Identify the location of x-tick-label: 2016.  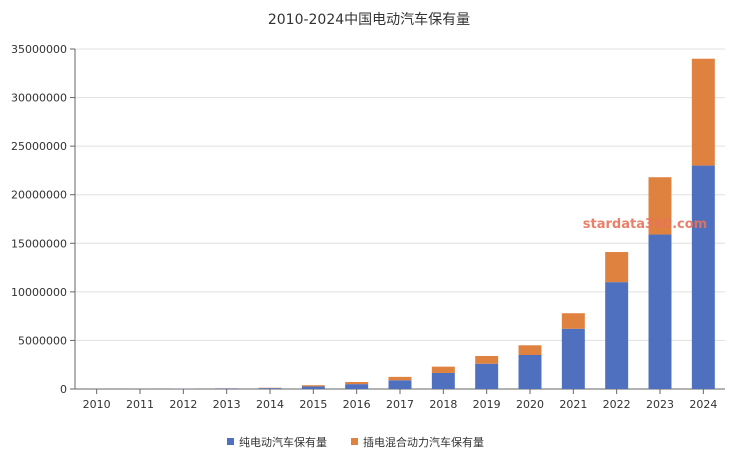
(357, 404).